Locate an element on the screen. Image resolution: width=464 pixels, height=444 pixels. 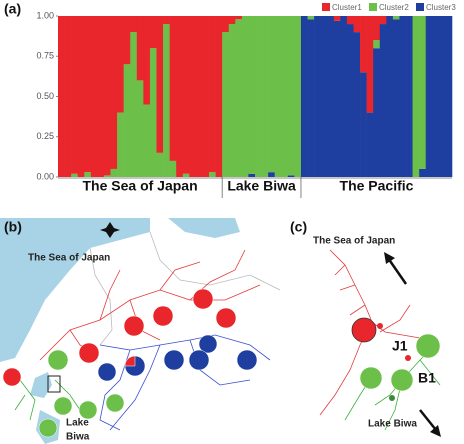
panel-label: (a) is located at coordinates (12, 9).